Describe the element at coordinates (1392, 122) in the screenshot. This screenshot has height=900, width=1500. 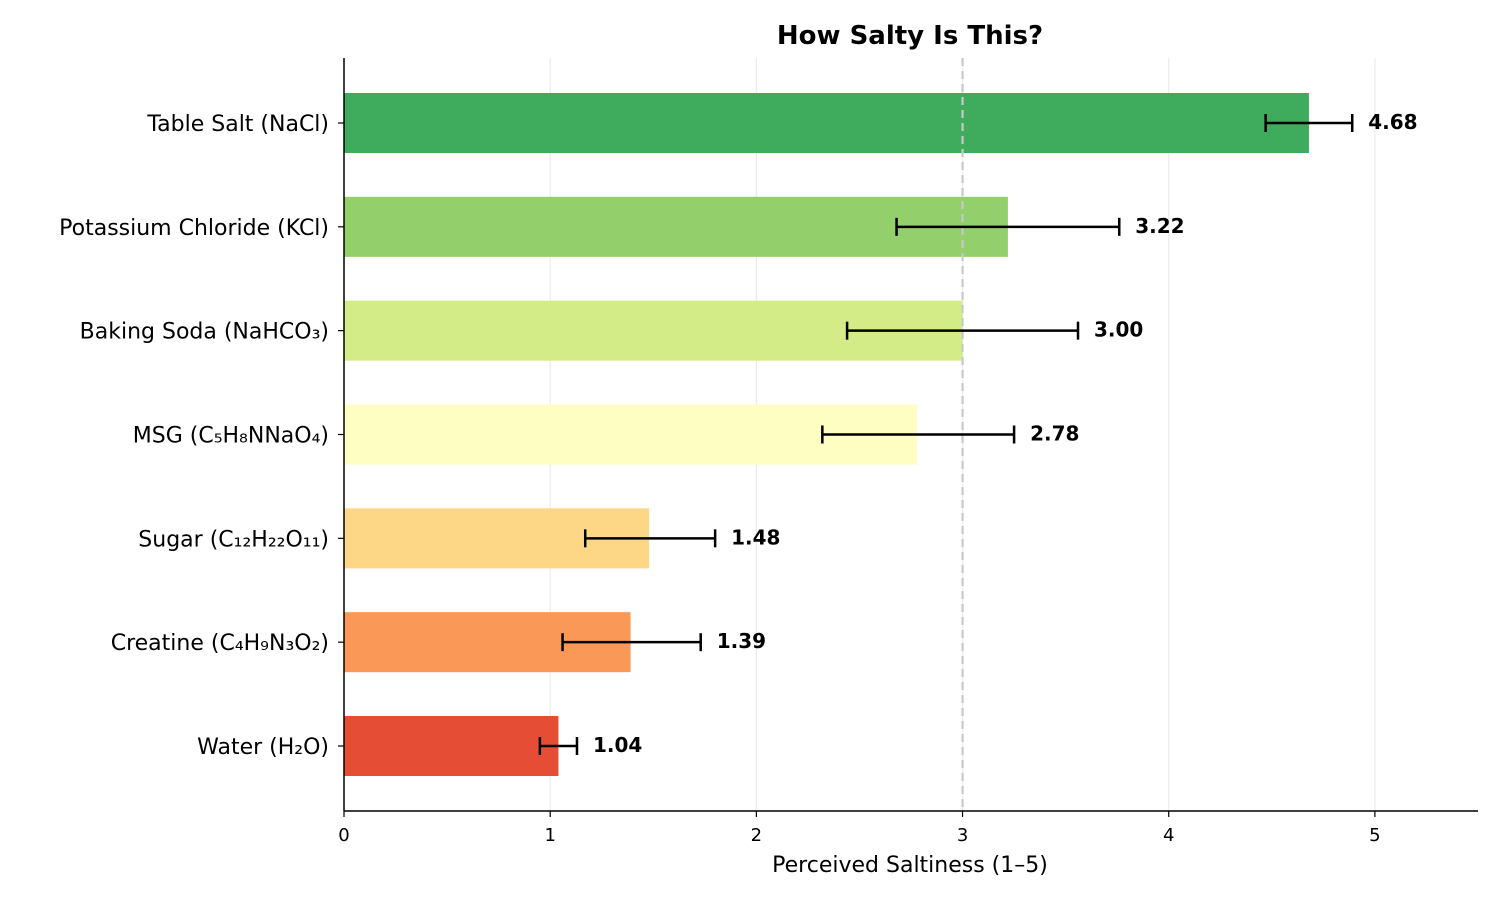
I see `value-label: 4.68` at that location.